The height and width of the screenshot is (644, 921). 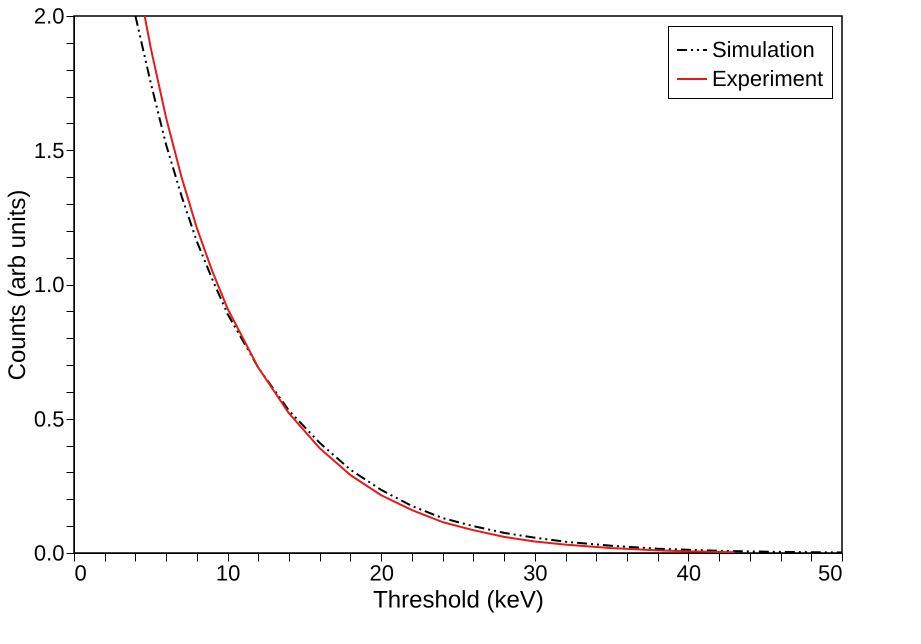 What do you see at coordinates (763, 49) in the screenshot?
I see `legend-label: Simulation` at bounding box center [763, 49].